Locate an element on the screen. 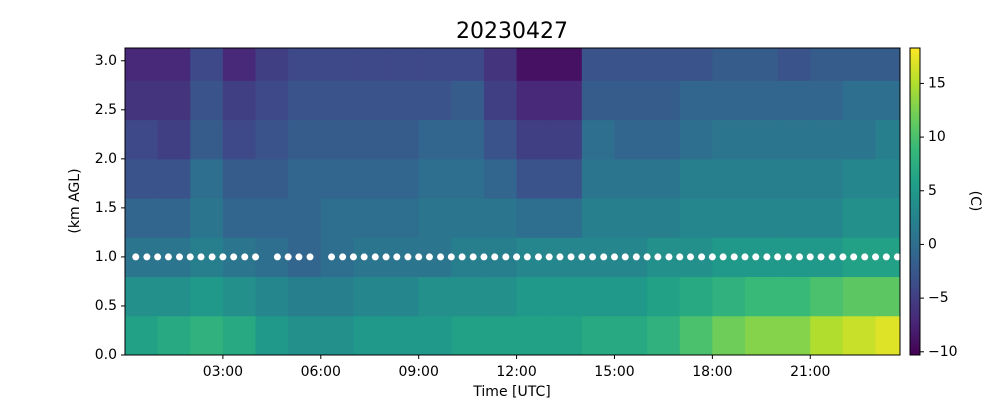 The width and height of the screenshot is (1000, 400). y-tick-label: 0.5 is located at coordinates (106, 306).